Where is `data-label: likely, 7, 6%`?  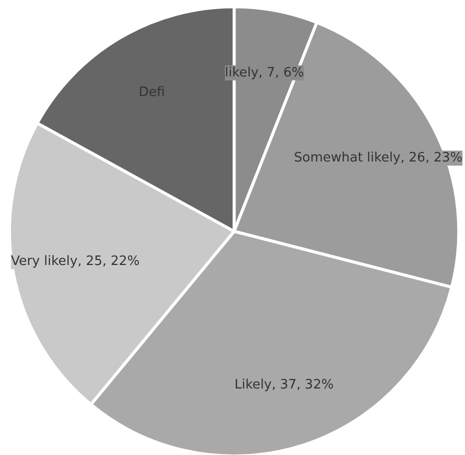
data-label: likely, 7, 6% is located at coordinates (264, 72).